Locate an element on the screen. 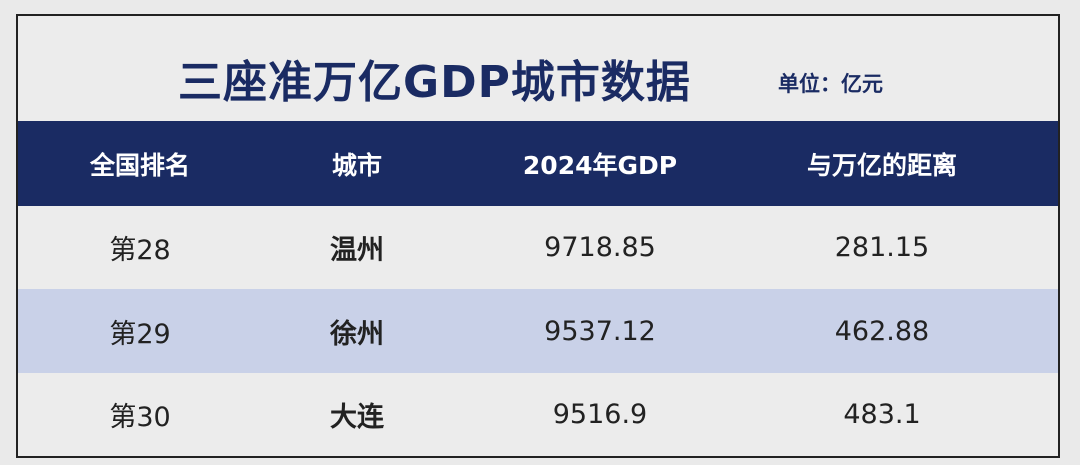 This screenshot has height=465, width=1080. city-cell: 大连 is located at coordinates (357, 417).